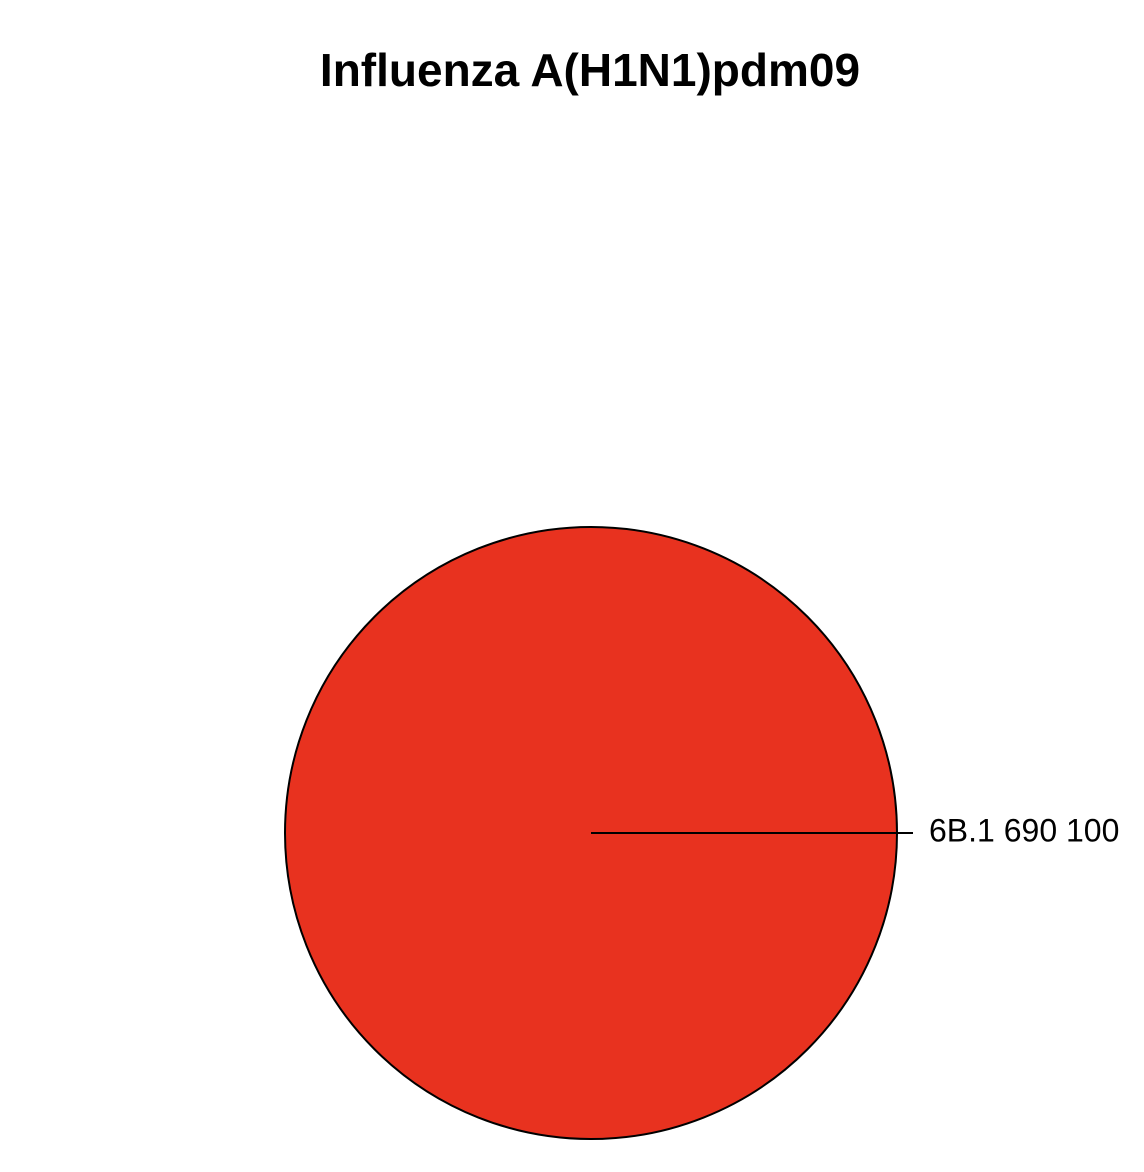  I want to click on pie-labels: 6B.1 690 100, so click(1008, 830).